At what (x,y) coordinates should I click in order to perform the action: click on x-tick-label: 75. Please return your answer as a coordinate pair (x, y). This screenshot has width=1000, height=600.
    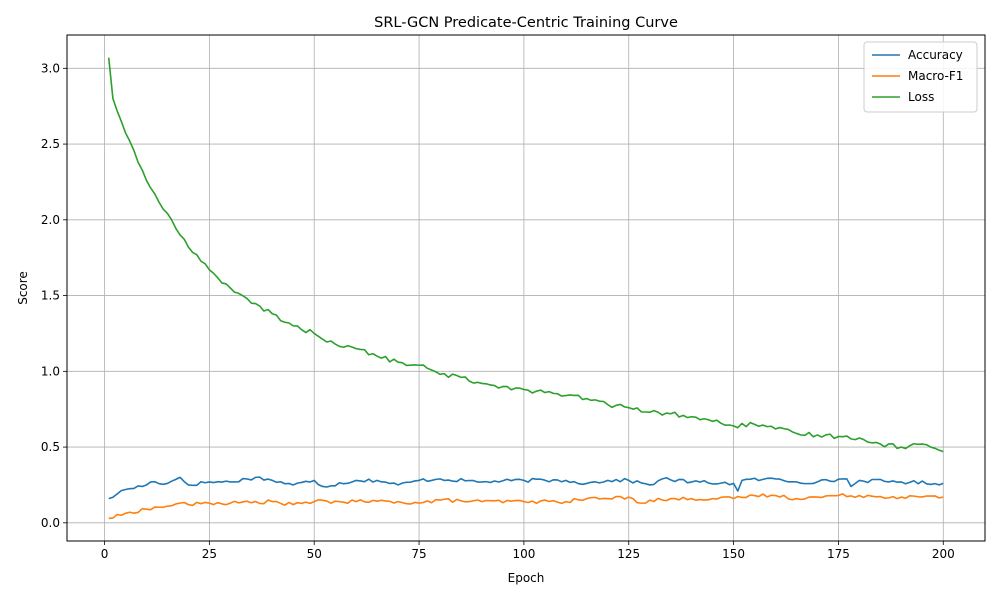
    Looking at the image, I should click on (418, 554).